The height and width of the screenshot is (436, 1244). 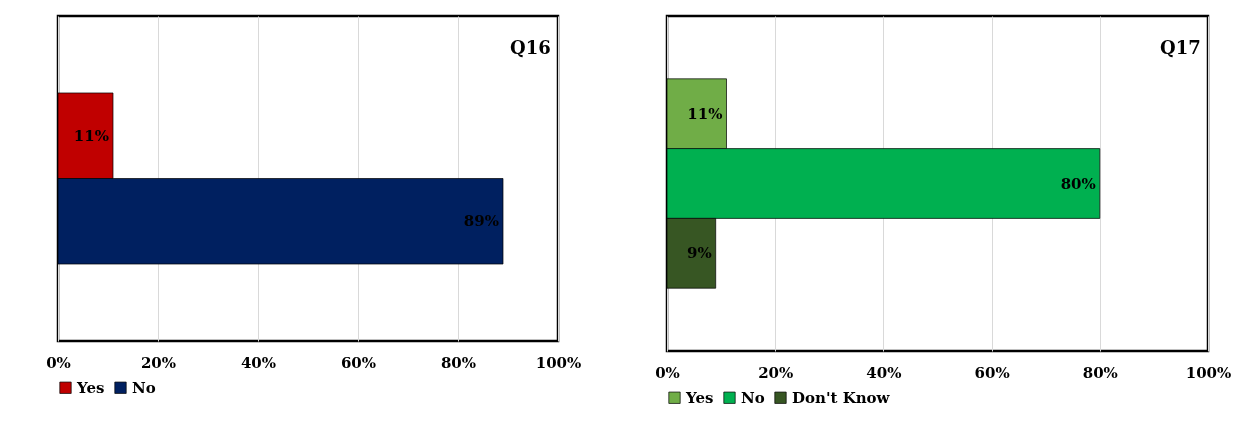 What do you see at coordinates (699, 253) in the screenshot?
I see `data-label: 9%` at bounding box center [699, 253].